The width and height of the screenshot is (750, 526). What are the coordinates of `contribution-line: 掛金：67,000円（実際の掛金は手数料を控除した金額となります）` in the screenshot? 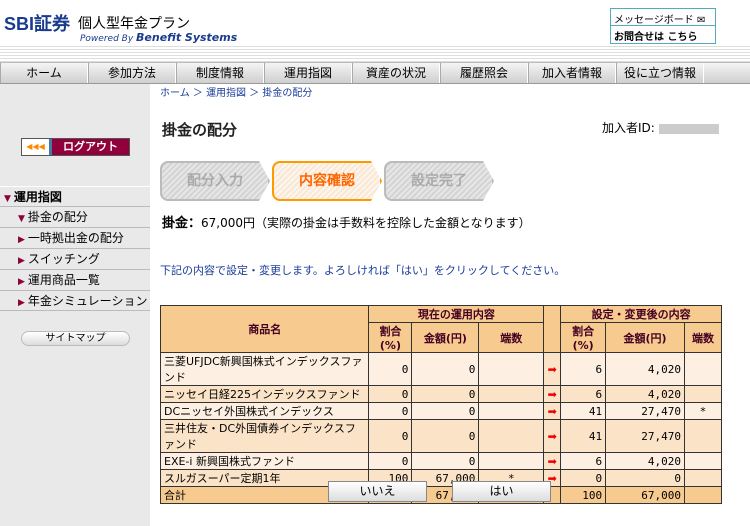 It's located at (346, 221).